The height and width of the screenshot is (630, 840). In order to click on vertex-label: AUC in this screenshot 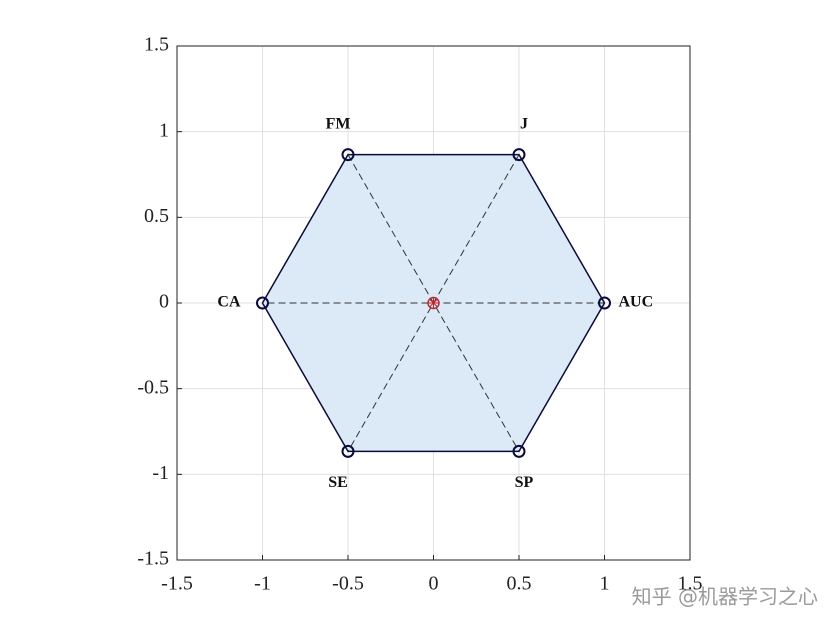, I will do `click(636, 302)`.